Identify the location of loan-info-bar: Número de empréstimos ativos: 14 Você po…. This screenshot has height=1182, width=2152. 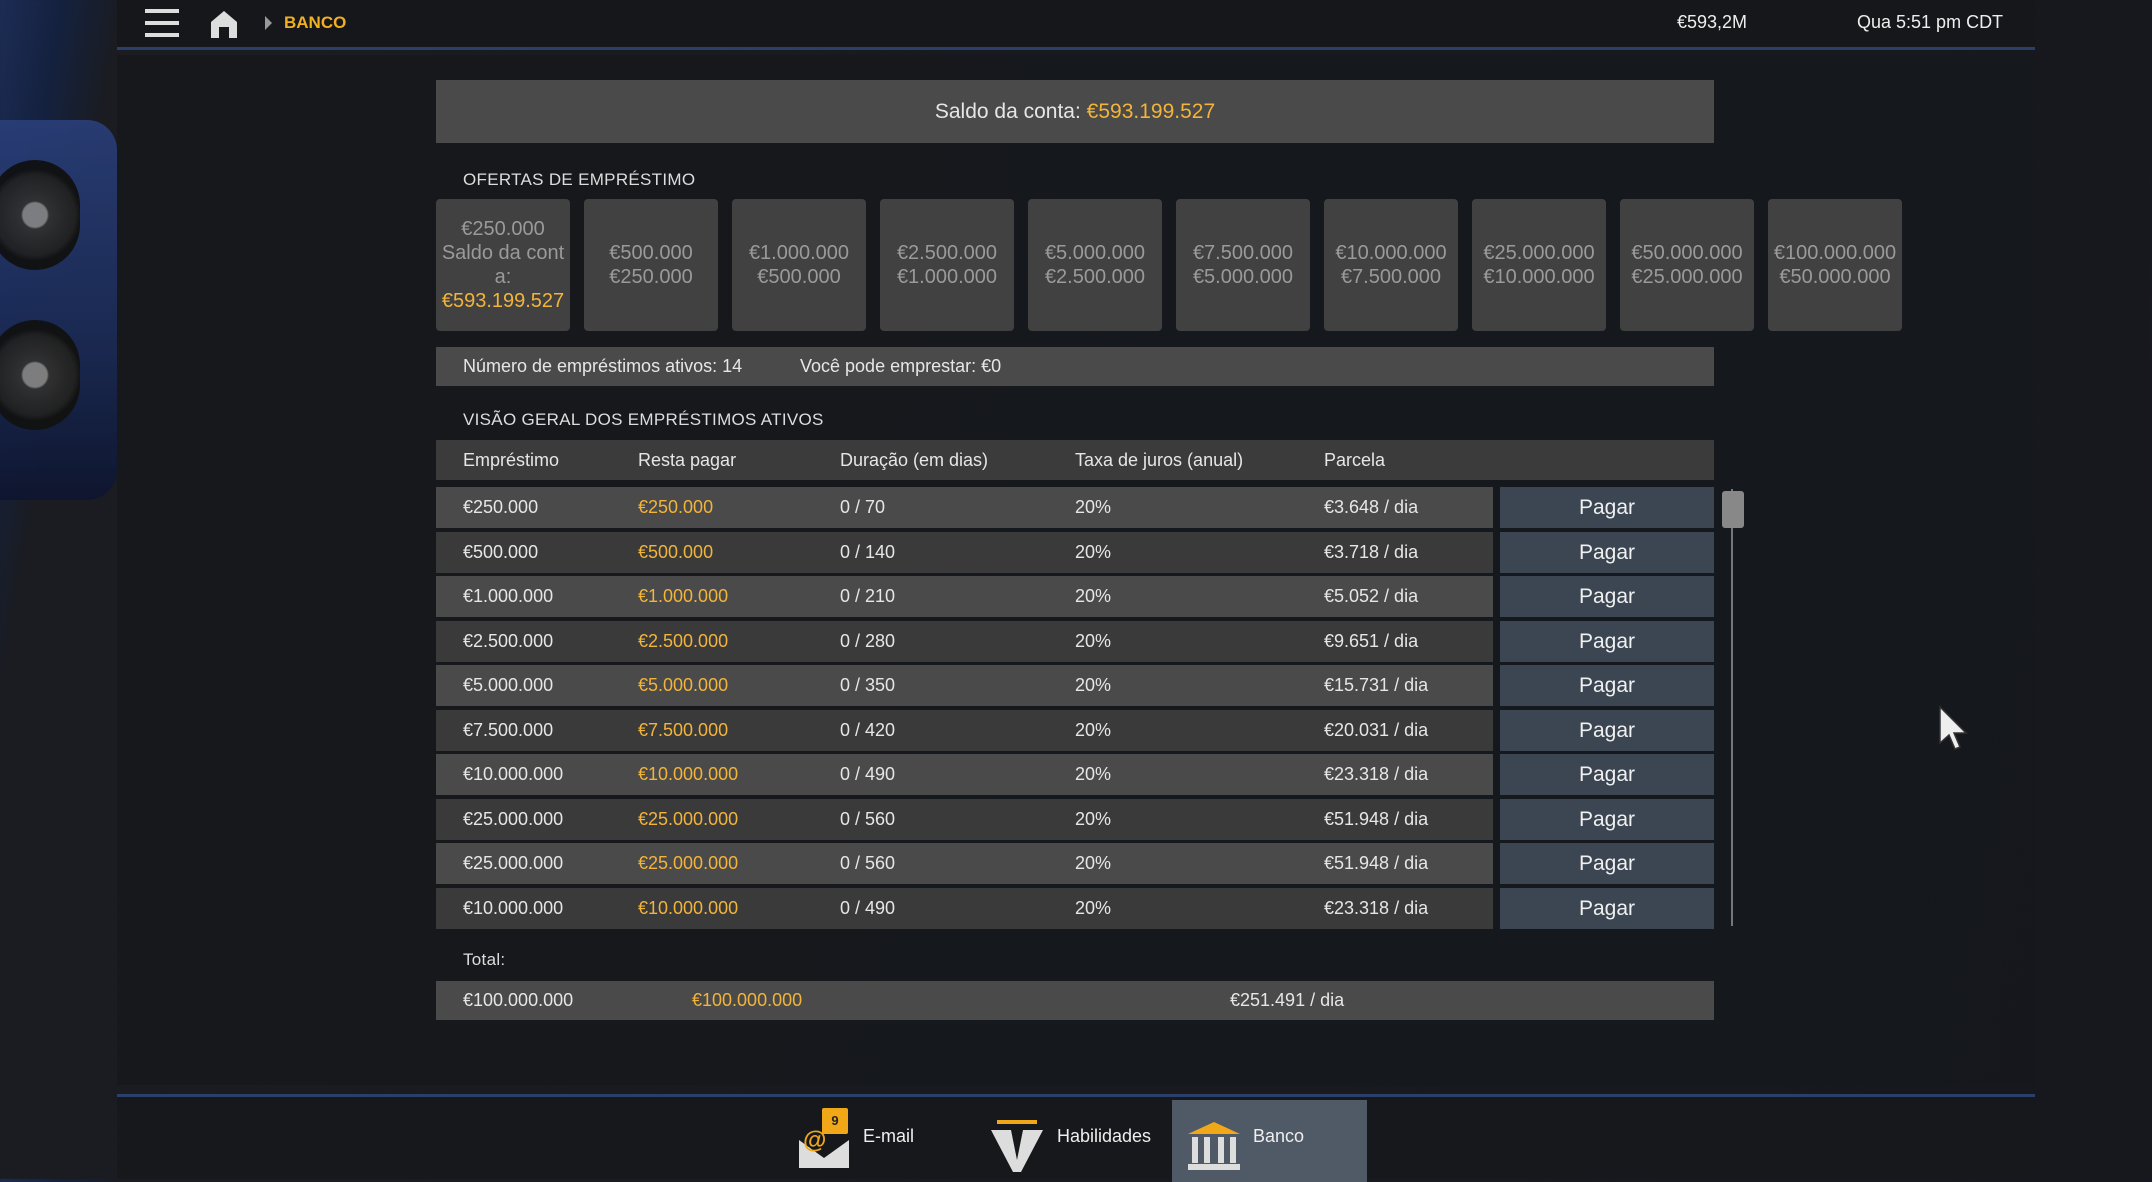
(1075, 366).